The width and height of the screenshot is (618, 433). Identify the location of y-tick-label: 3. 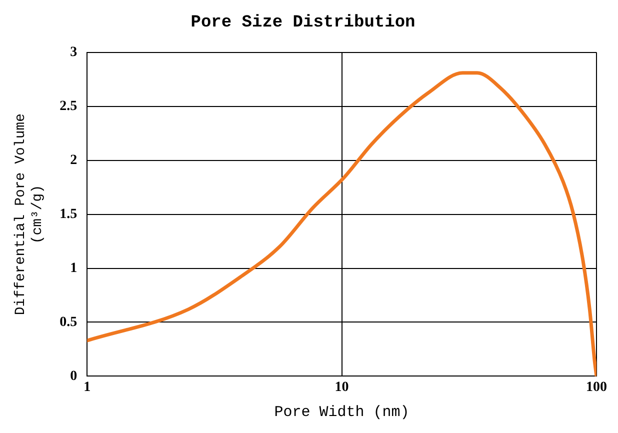
(74, 52).